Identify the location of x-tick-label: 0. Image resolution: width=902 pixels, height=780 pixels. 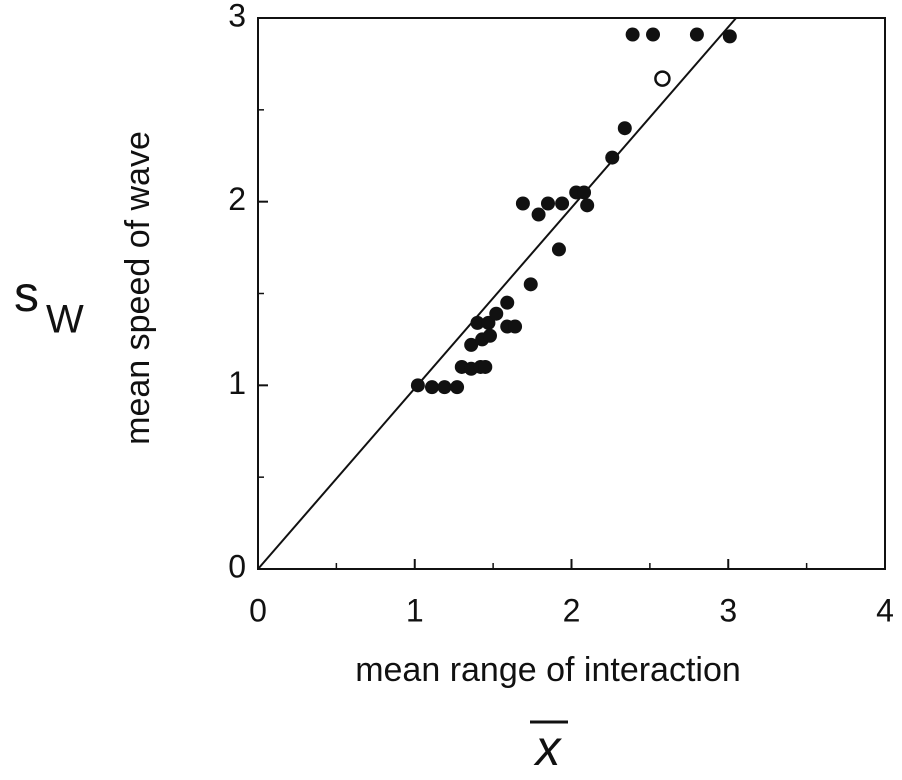
(258, 610).